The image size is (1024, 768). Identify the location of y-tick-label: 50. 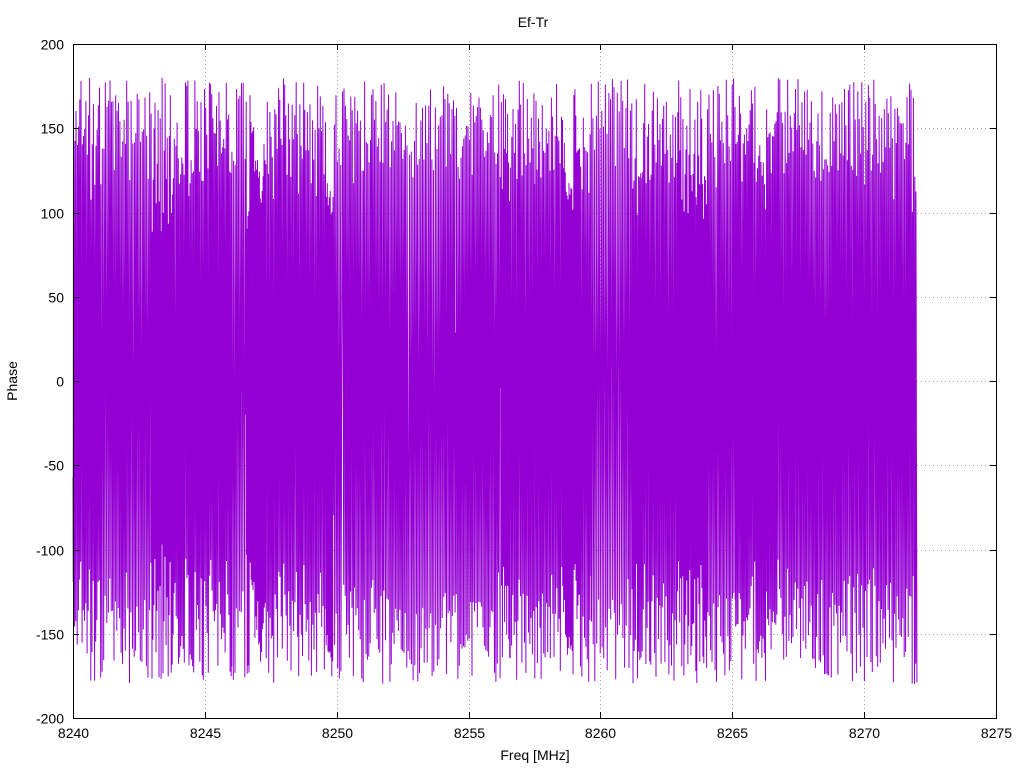
(56, 298).